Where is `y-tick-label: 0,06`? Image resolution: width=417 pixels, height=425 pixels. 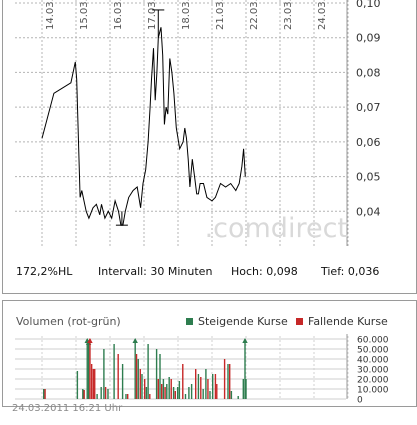
y-tick-label: 0,06 is located at coordinates (368, 142).